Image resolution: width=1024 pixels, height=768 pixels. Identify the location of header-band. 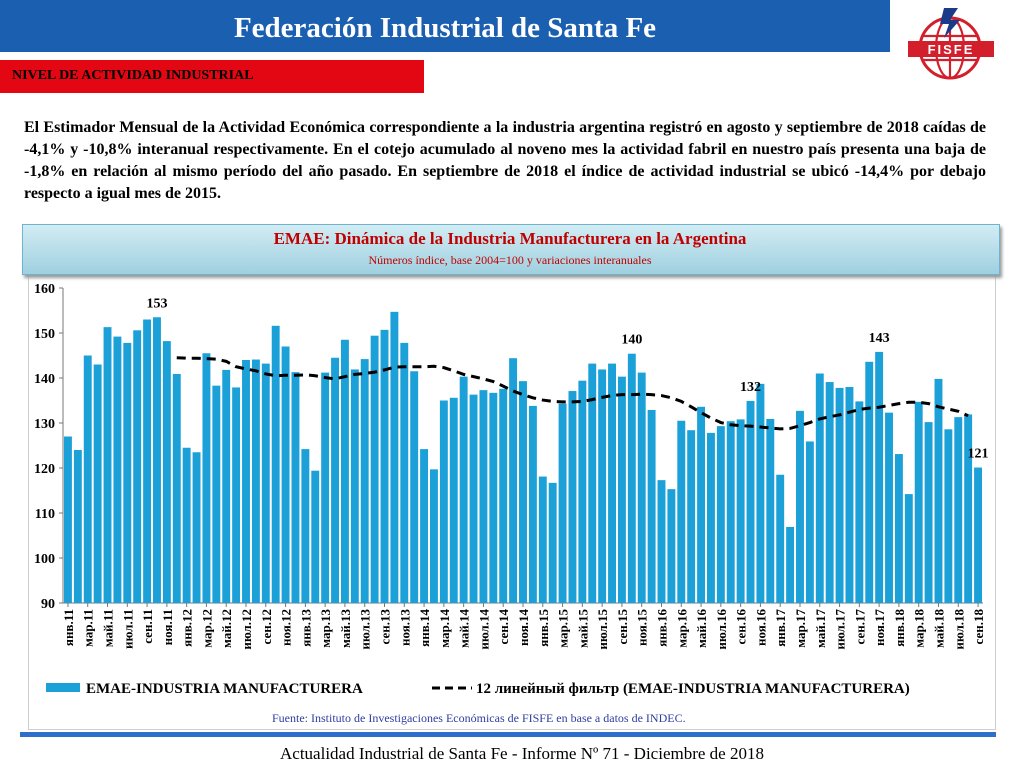
(445, 26).